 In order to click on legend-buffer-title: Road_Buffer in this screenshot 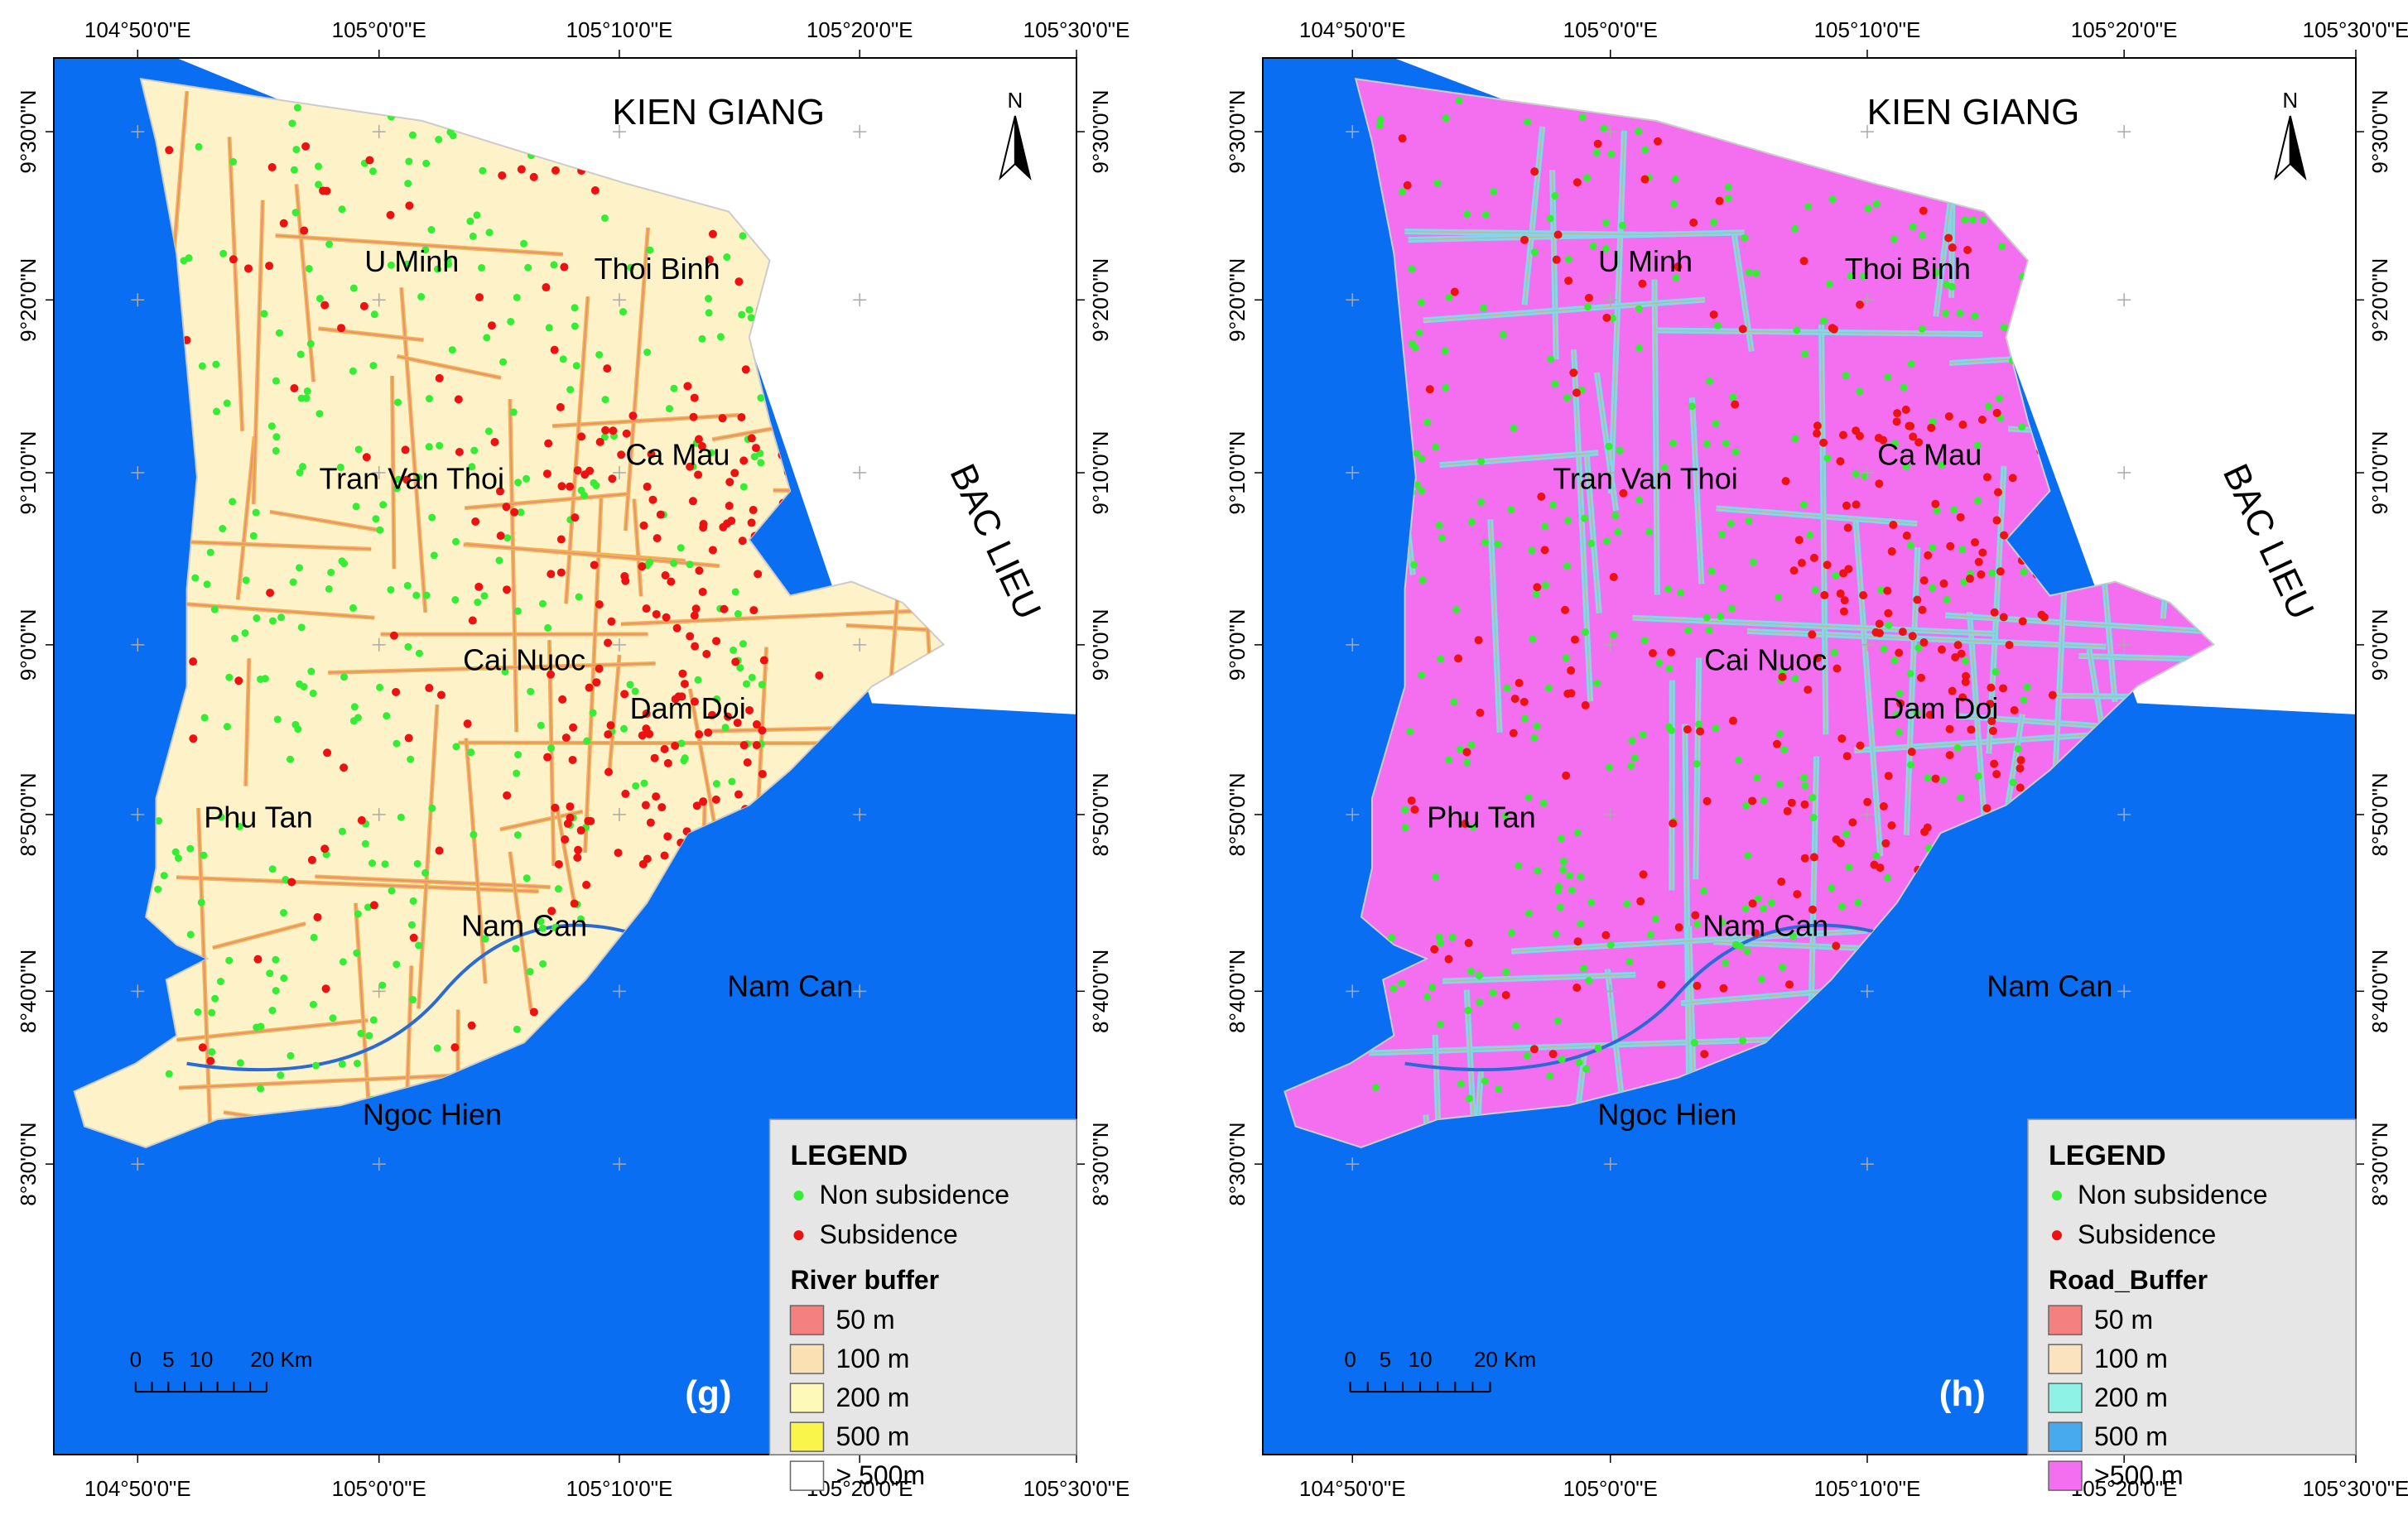, I will do `click(2128, 1280)`.